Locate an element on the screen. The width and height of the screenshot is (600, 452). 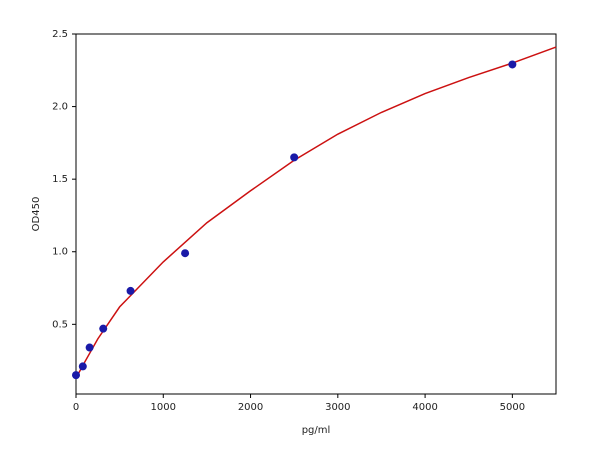
x-axis-label: pg/ml is located at coordinates (316, 430).